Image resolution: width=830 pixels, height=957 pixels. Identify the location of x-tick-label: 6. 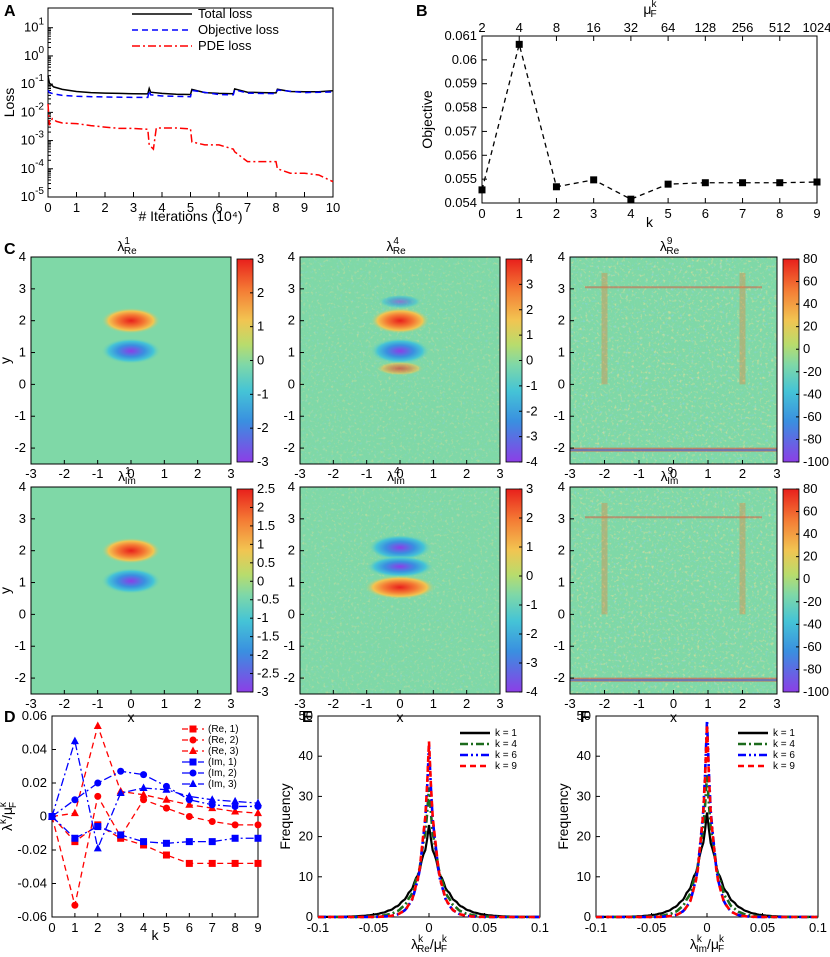
(218, 207).